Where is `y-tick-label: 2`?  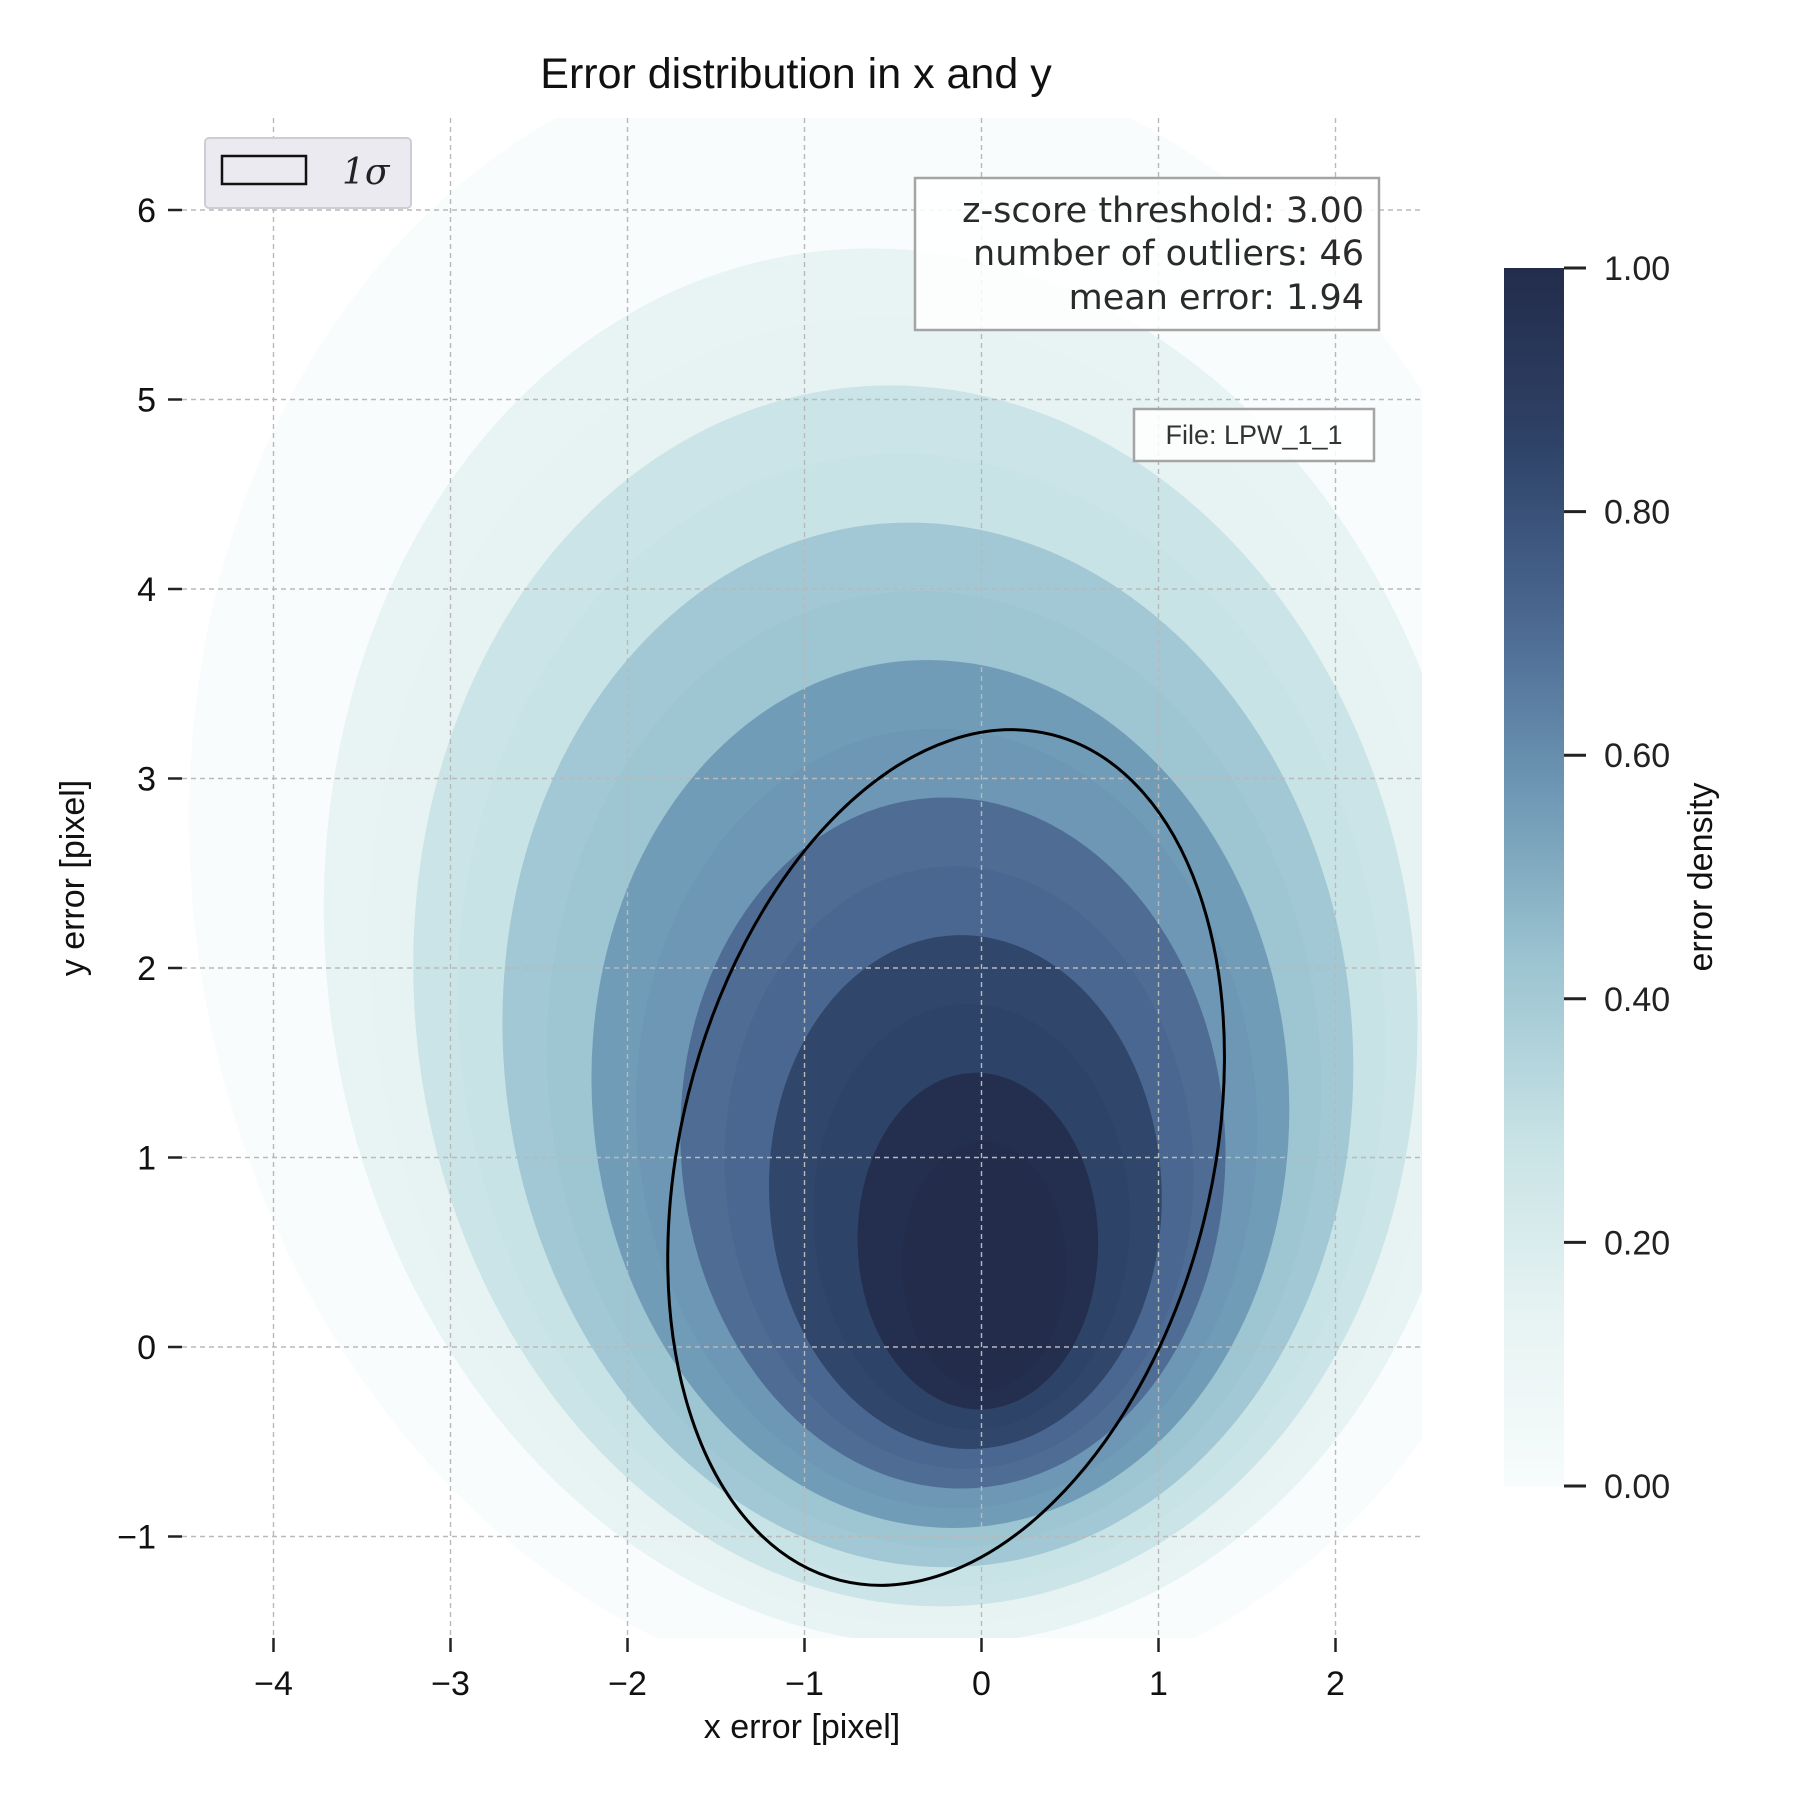 y-tick-label: 2 is located at coordinates (146, 969).